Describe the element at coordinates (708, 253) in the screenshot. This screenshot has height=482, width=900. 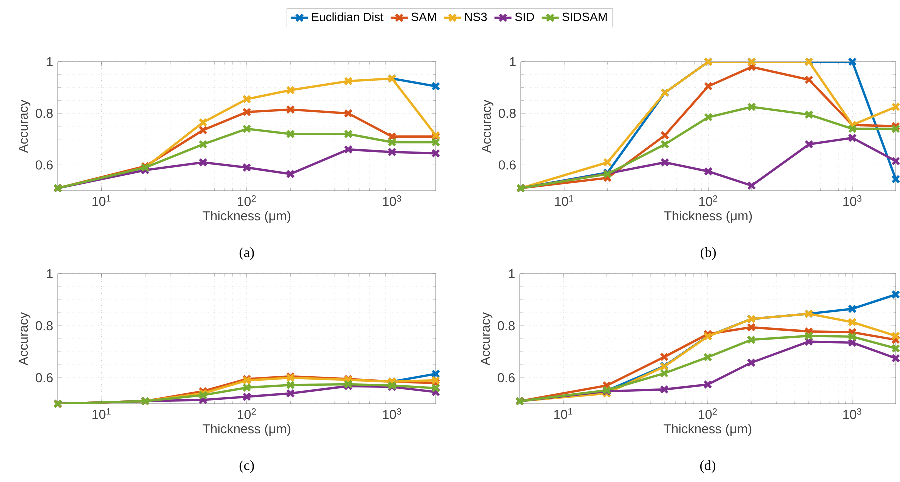
I see `text: (b)` at that location.